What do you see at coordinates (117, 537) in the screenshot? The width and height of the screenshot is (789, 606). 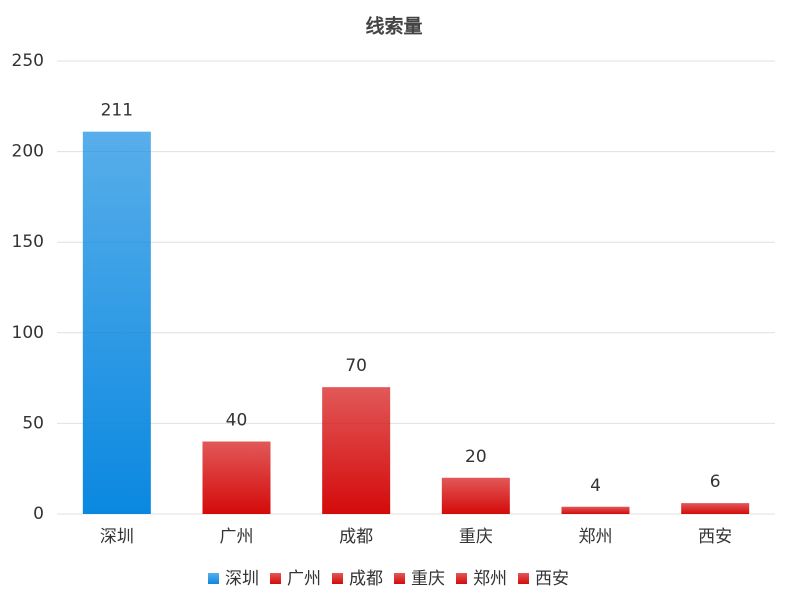 I see `x-tick-label: 深圳` at bounding box center [117, 537].